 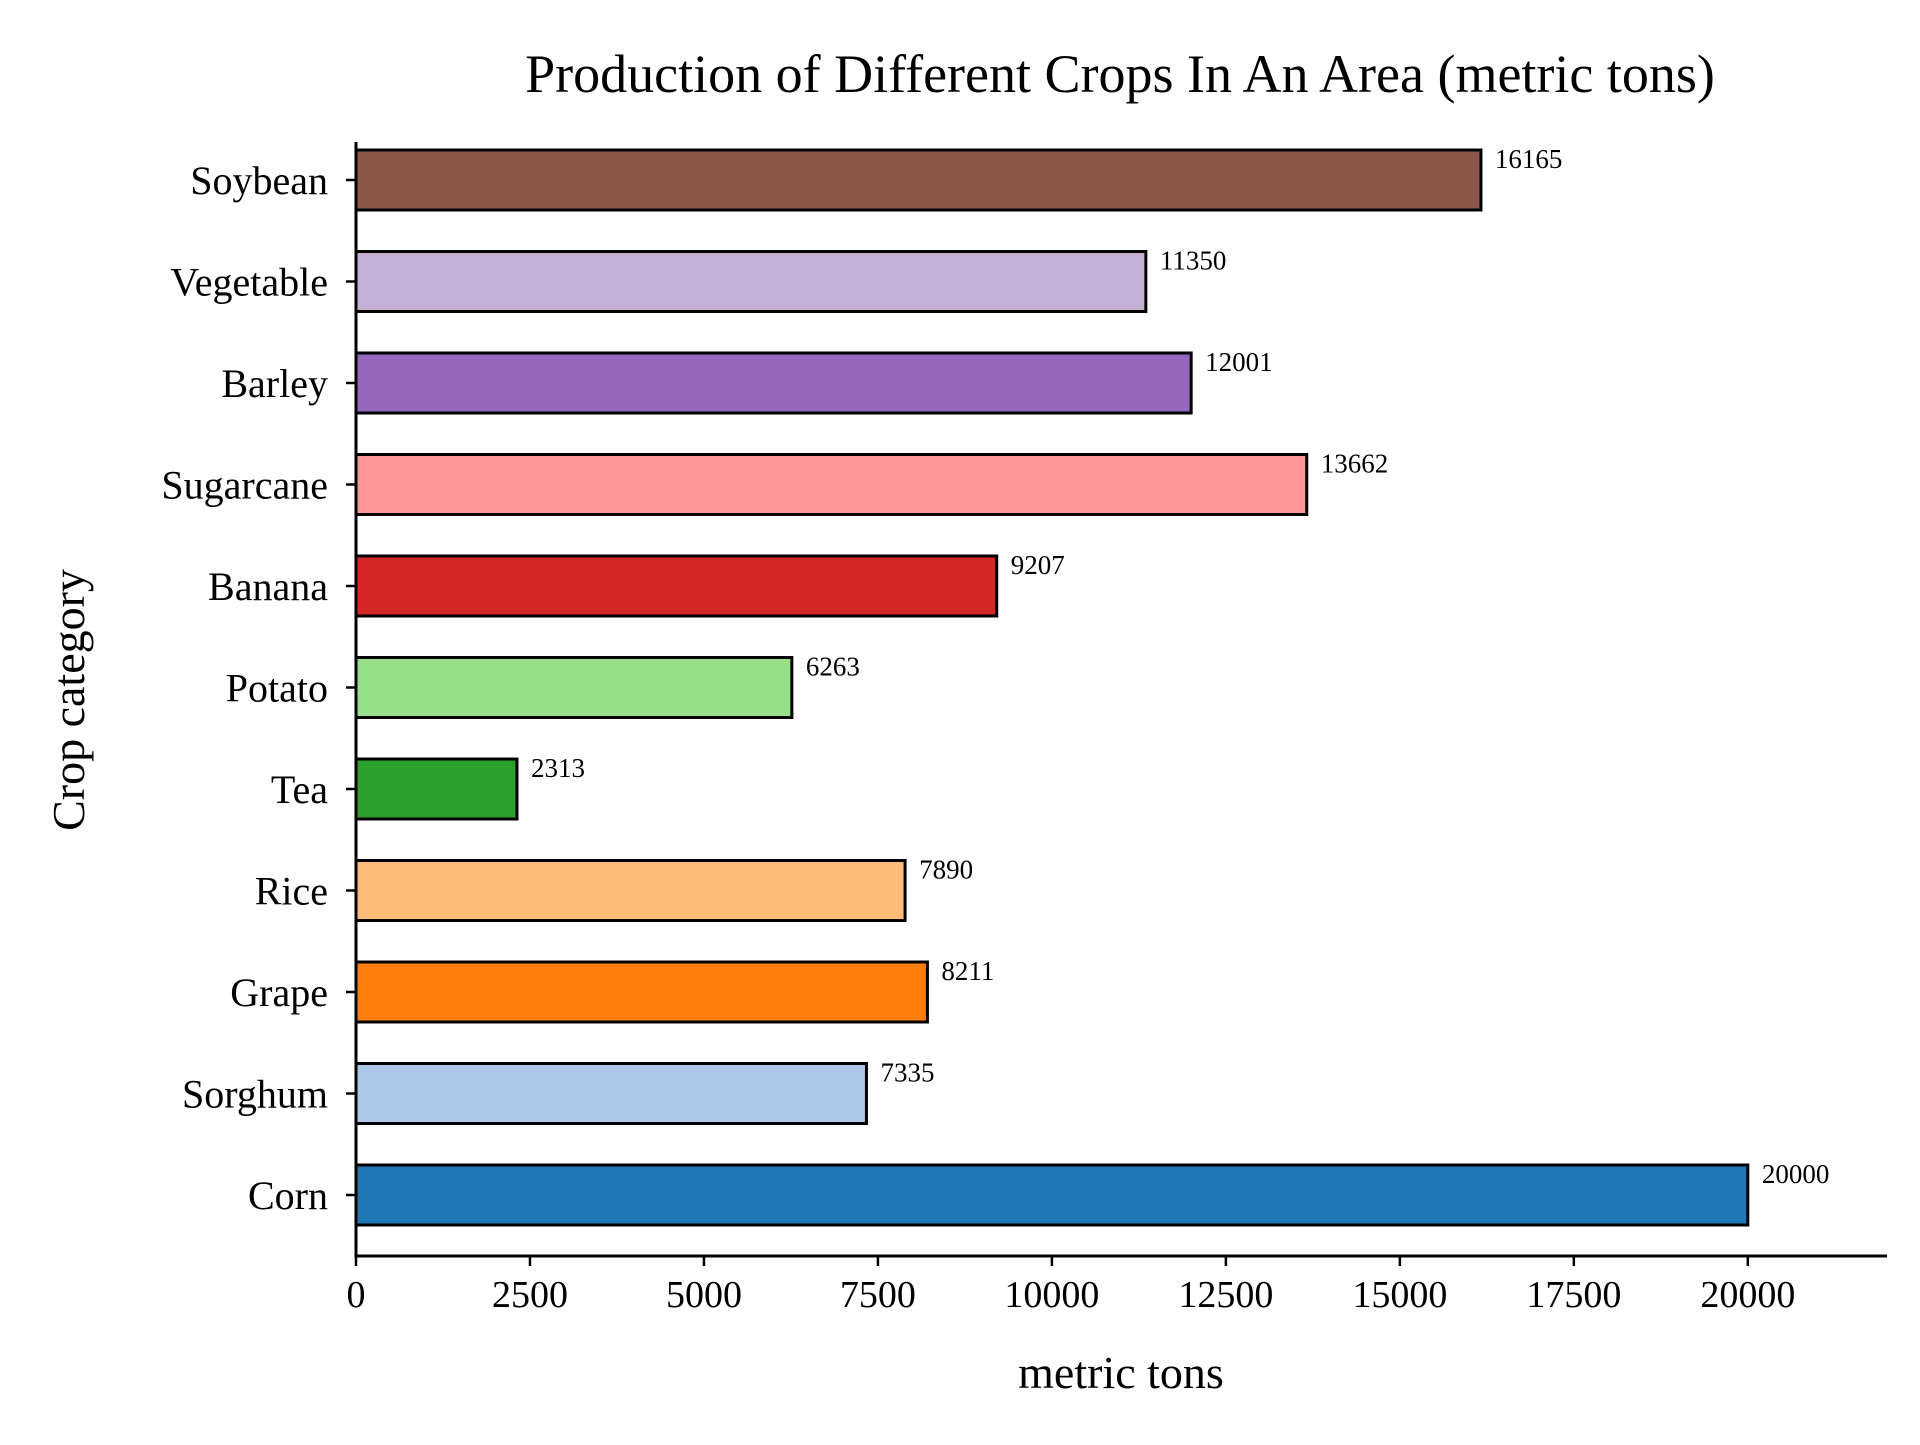 I want to click on value-label-grape: 8211, so click(x=967, y=971).